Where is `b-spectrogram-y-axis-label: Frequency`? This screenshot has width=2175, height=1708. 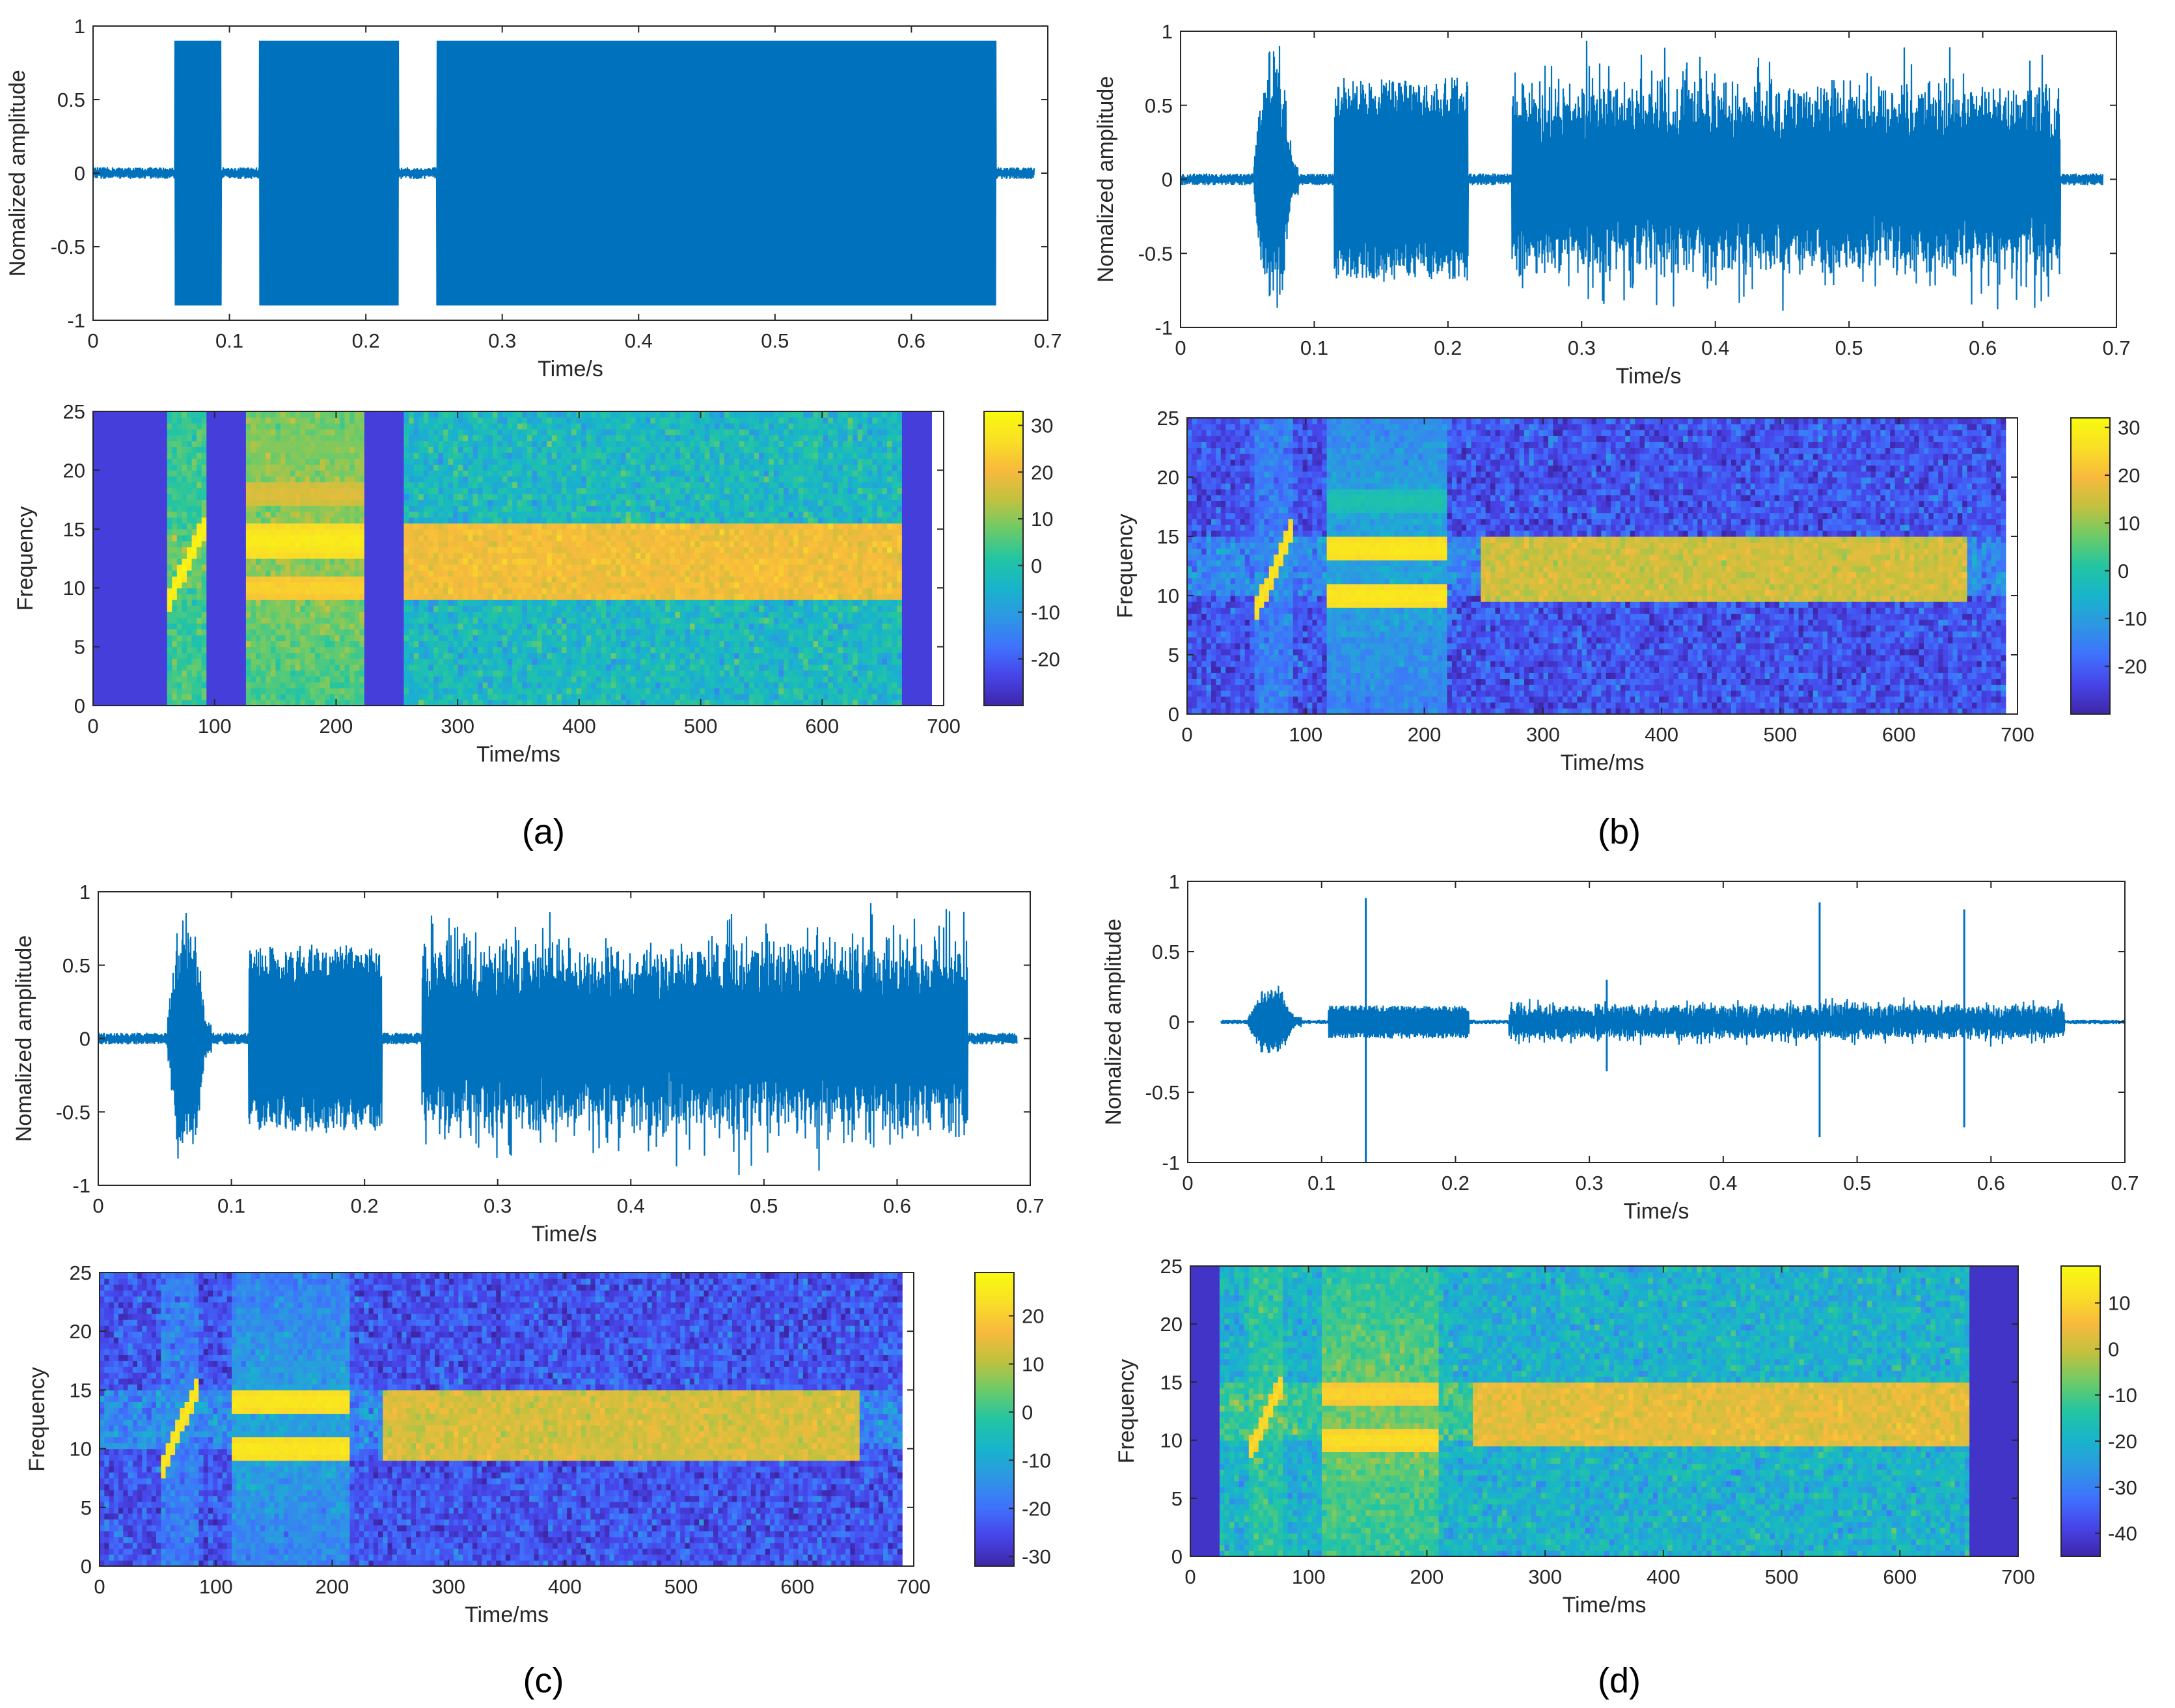 b-spectrogram-y-axis-label: Frequency is located at coordinates (1125, 566).